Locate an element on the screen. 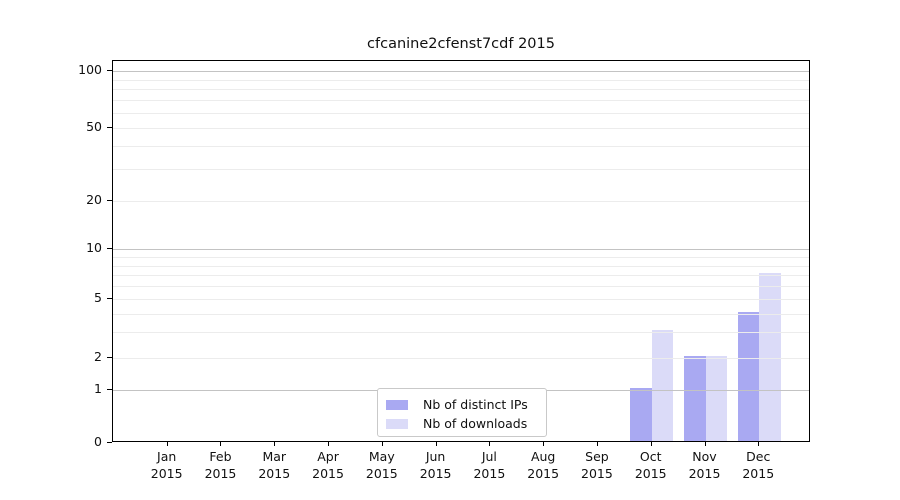  bar-distinct-ips-dec is located at coordinates (748, 376).